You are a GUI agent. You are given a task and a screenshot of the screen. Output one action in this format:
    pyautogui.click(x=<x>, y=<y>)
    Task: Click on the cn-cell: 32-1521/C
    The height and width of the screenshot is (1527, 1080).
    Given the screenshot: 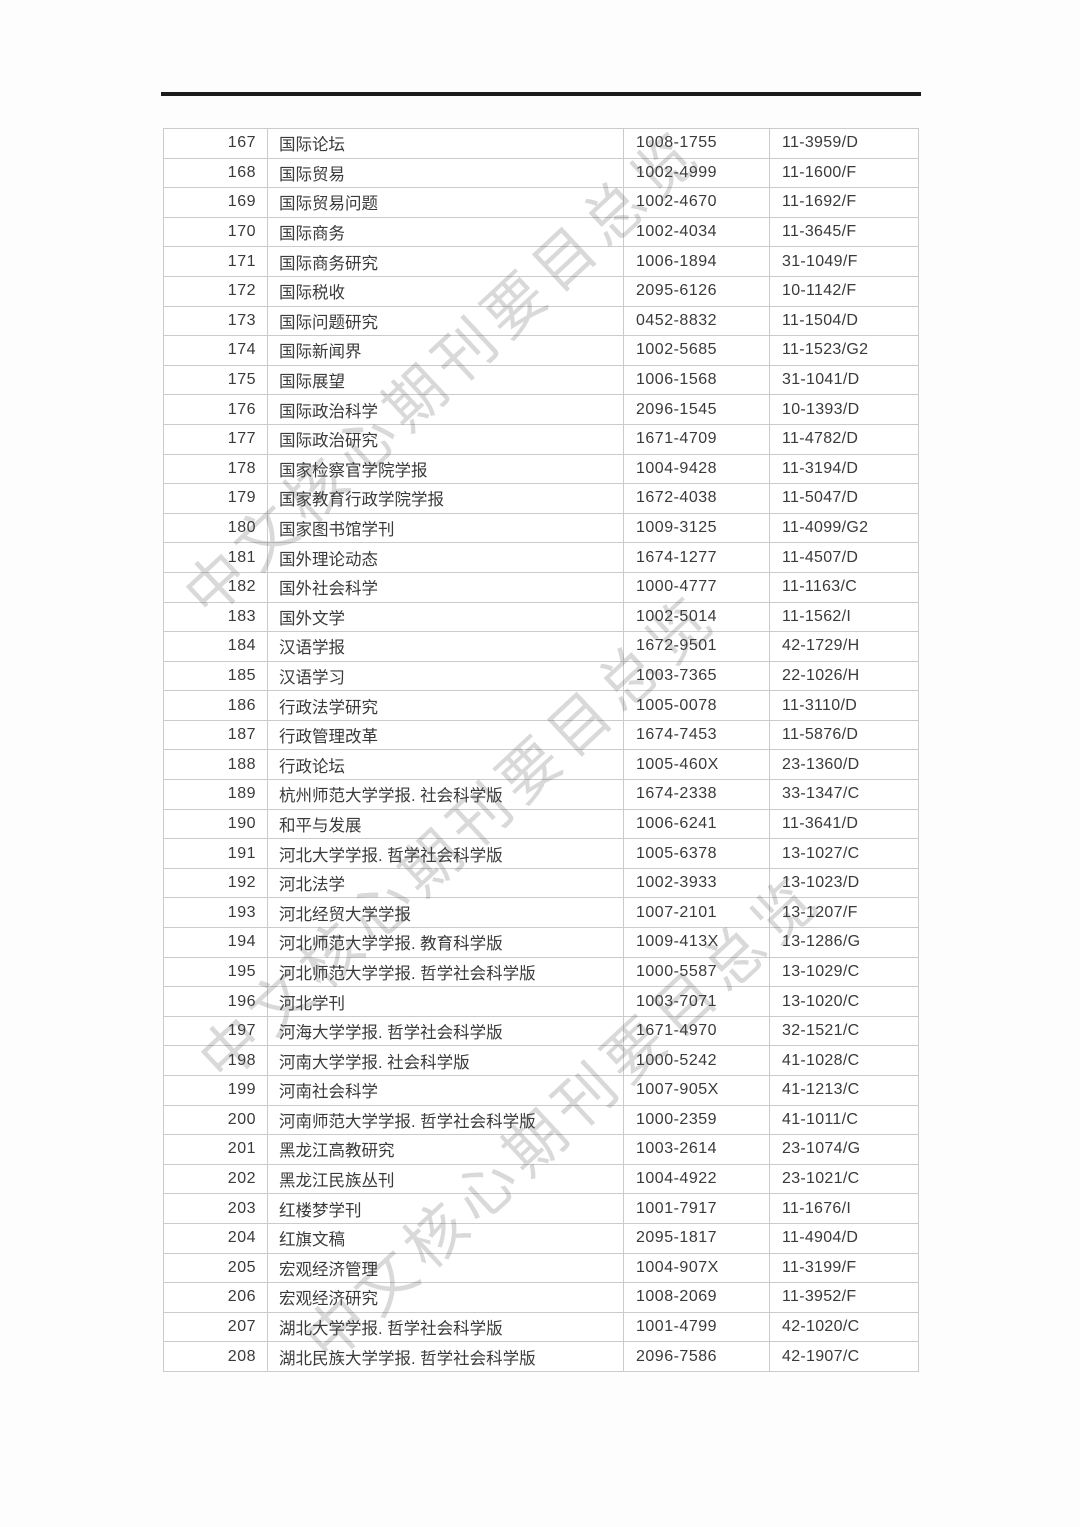 What is the action you would take?
    pyautogui.click(x=844, y=1031)
    